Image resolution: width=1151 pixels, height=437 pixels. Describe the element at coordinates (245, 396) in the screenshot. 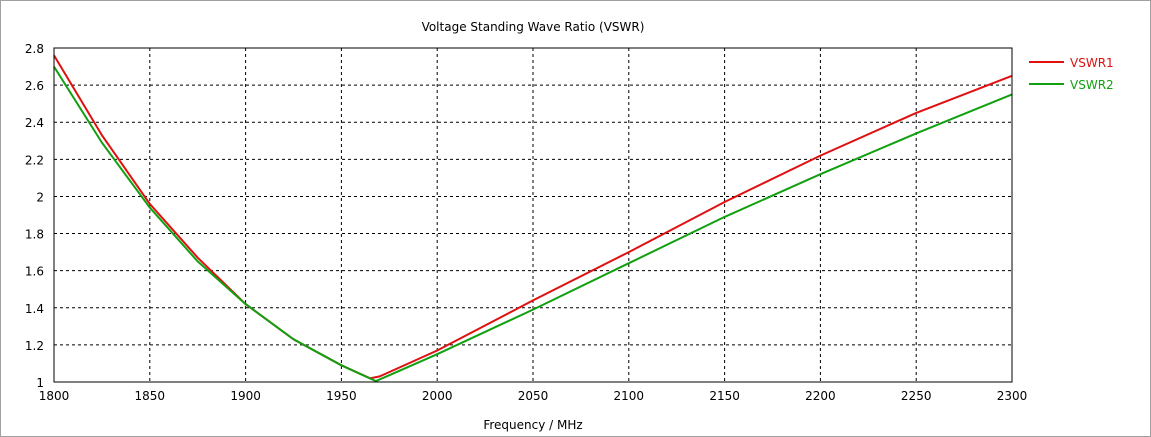

I see `x-tick-label: 1900` at that location.